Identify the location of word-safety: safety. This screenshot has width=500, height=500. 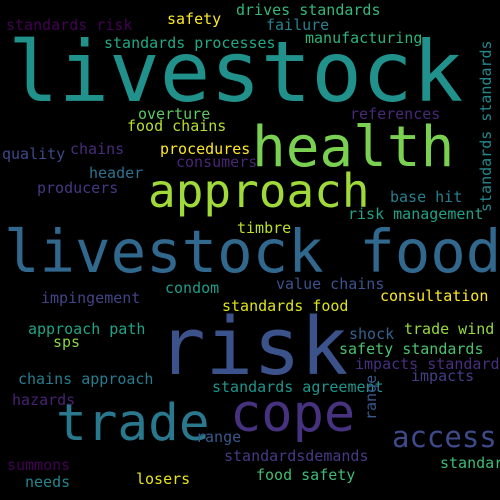
(194, 19).